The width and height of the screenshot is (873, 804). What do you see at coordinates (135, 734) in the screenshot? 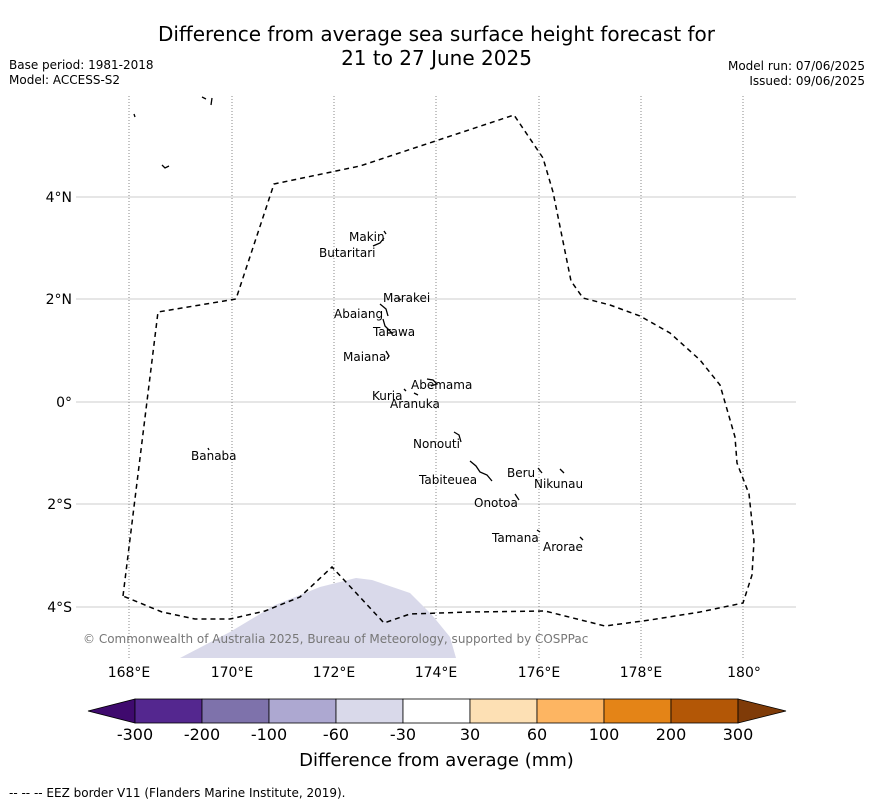
I see `colorbar-tick-label: -300` at bounding box center [135, 734].